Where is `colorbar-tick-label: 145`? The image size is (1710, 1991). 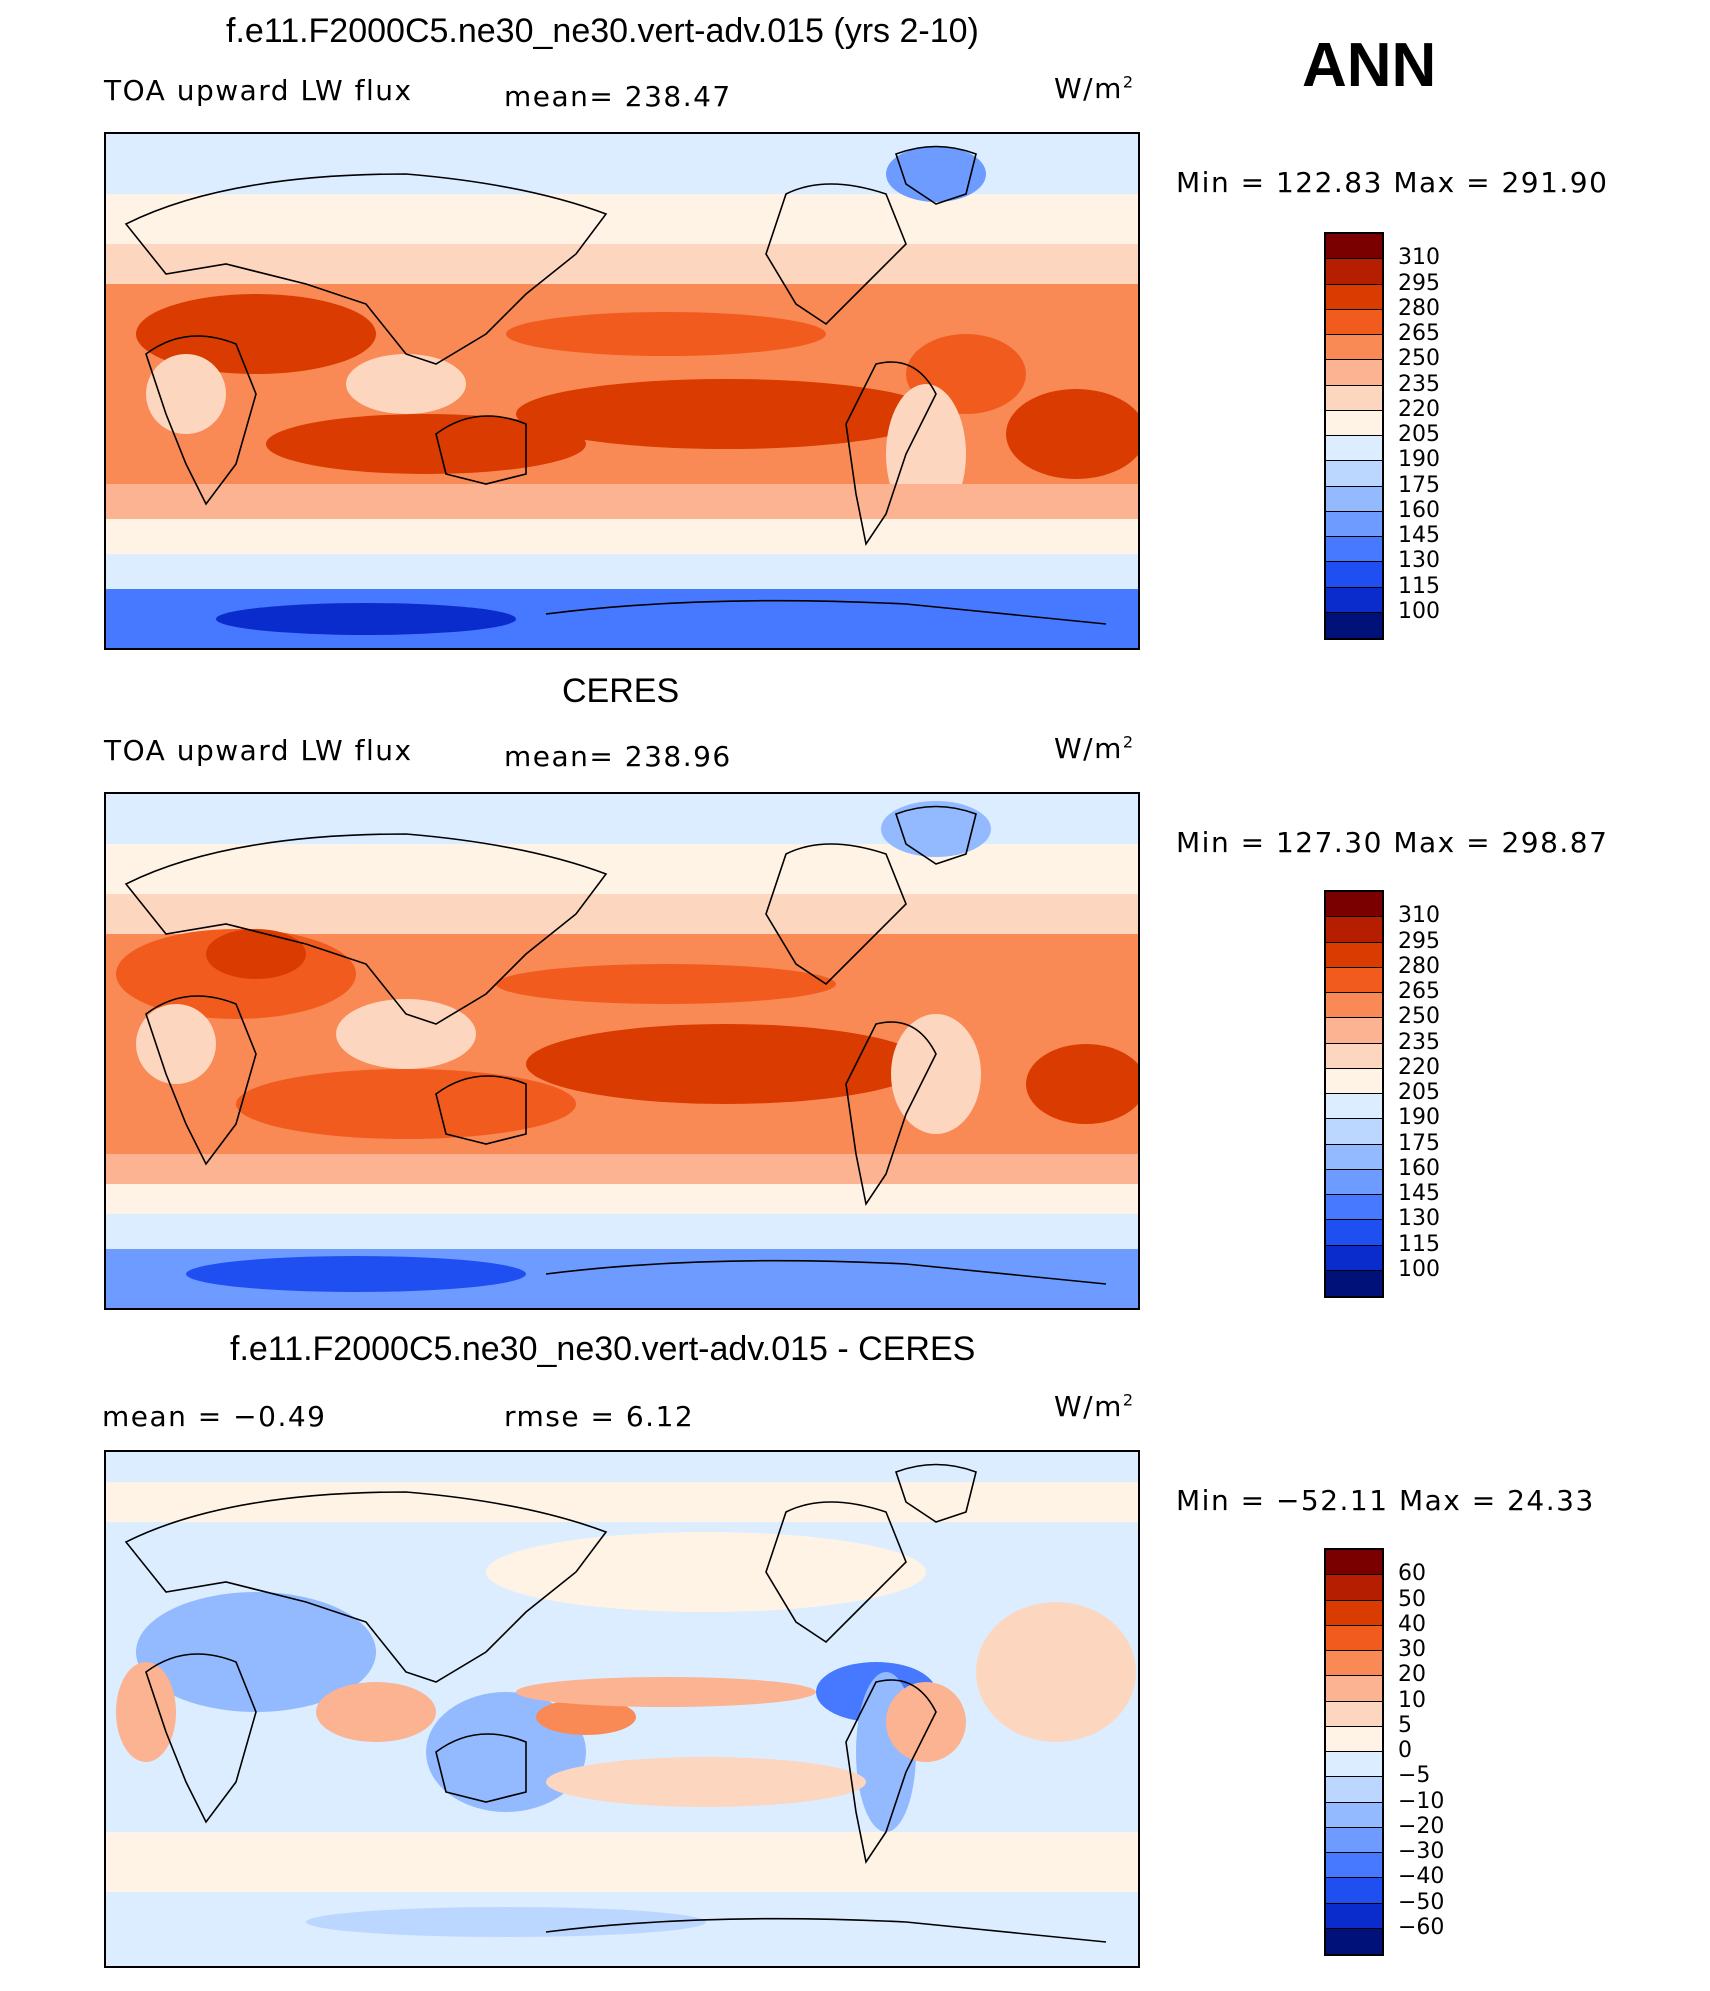 colorbar-tick-label: 145 is located at coordinates (1419, 535).